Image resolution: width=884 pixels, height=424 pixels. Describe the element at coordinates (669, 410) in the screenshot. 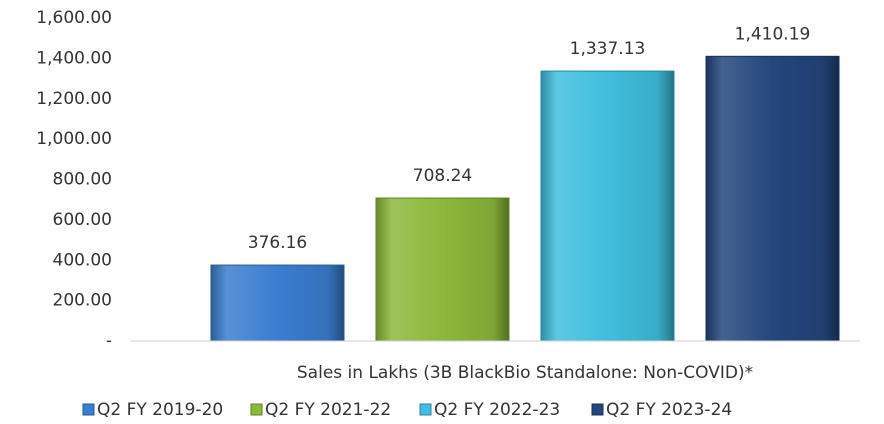

I see `legend-label: Q2 FY 2023-24` at that location.